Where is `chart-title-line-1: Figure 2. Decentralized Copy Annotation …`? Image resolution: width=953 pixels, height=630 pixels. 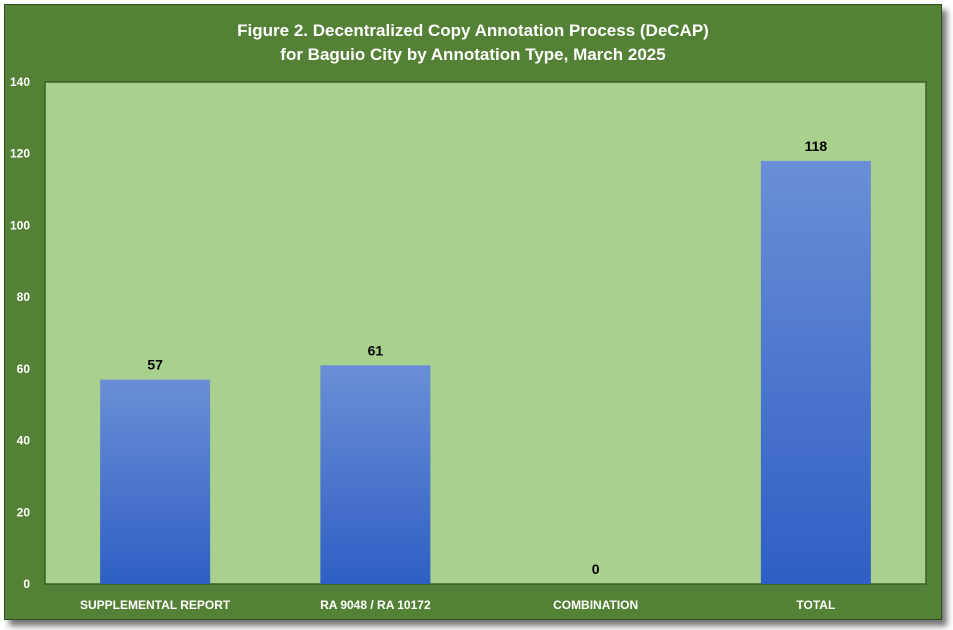
chart-title-line-1: Figure 2. Decentralized Copy Annotation … is located at coordinates (473, 30).